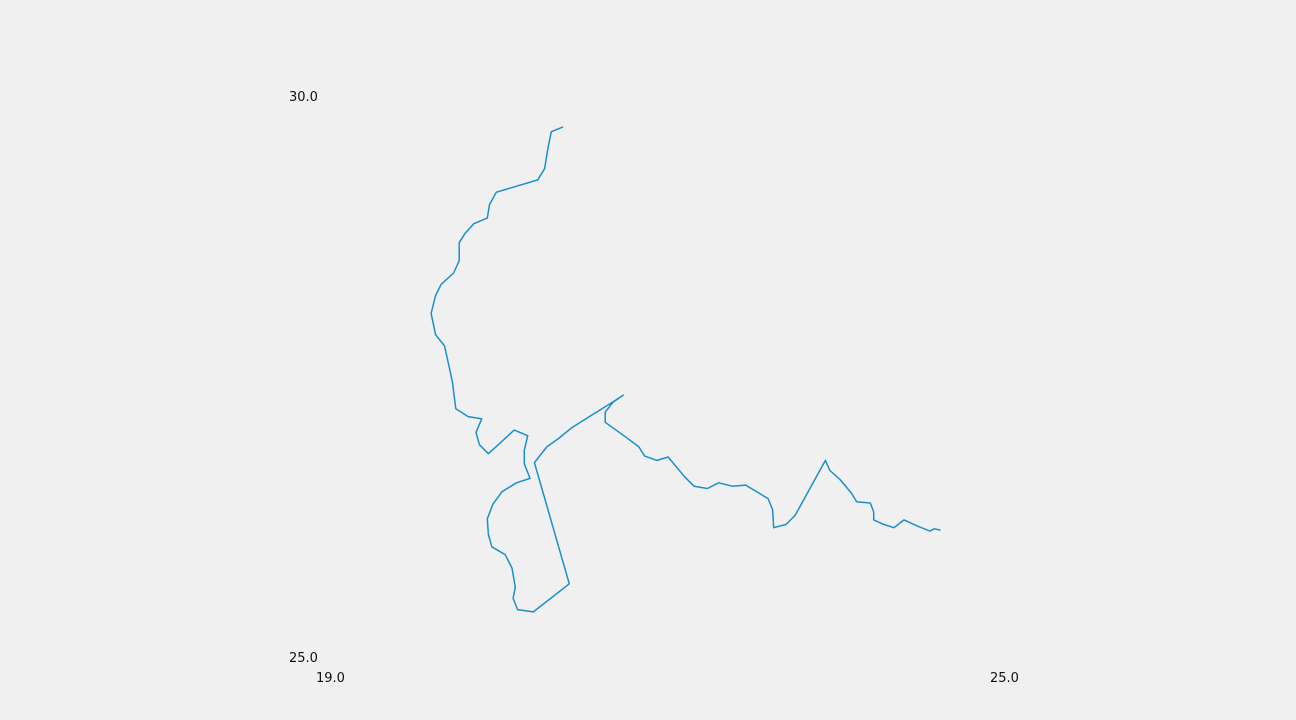  What do you see at coordinates (303, 97) in the screenshot?
I see `y-axis-tick-top: 30.0` at bounding box center [303, 97].